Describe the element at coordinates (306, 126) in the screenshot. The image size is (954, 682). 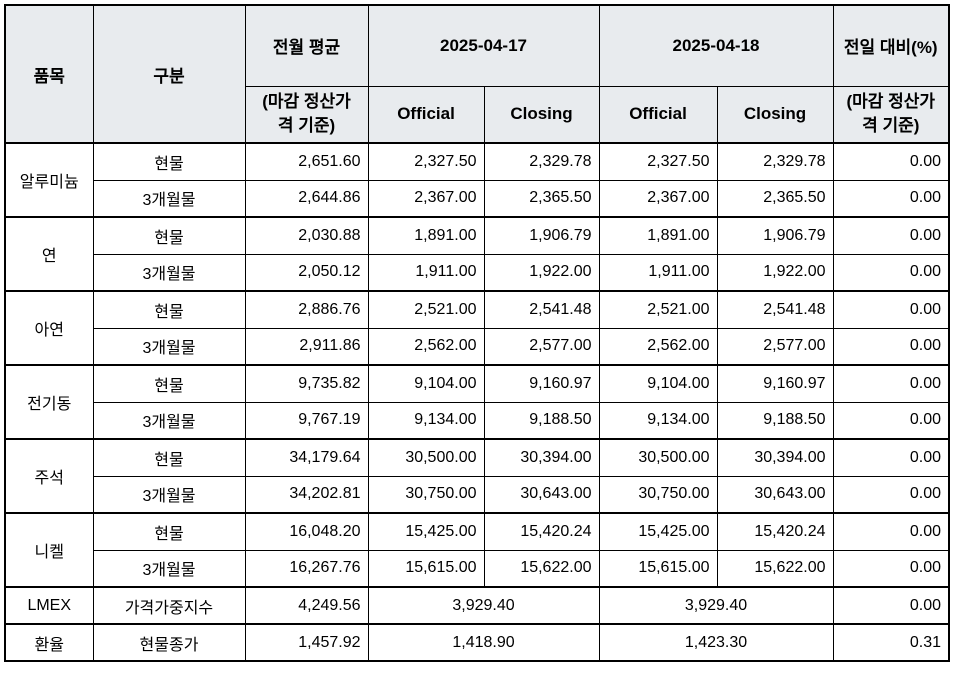
I see `header-prev-avg-sub-line2: 격 기준)` at that location.